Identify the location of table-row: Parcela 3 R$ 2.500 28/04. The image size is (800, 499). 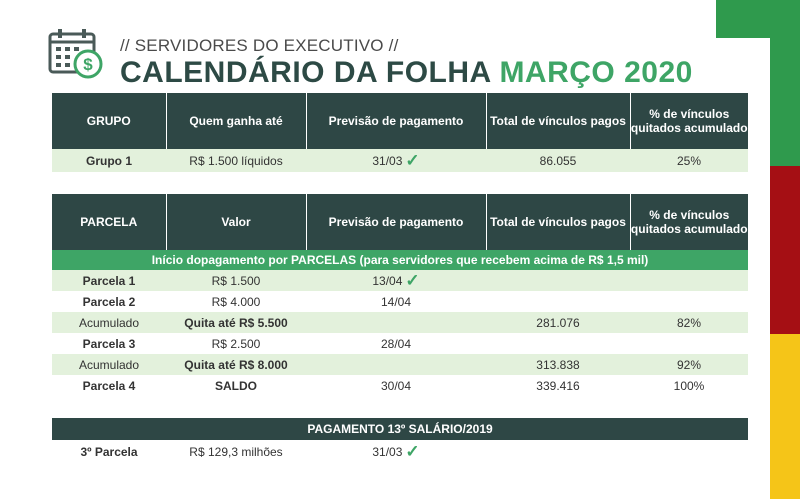
(400, 343).